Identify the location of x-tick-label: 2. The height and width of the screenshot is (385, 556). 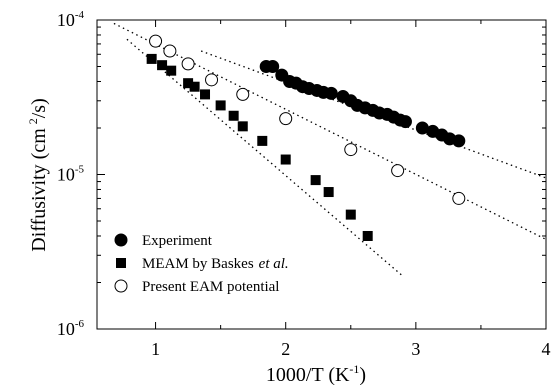
(285, 349).